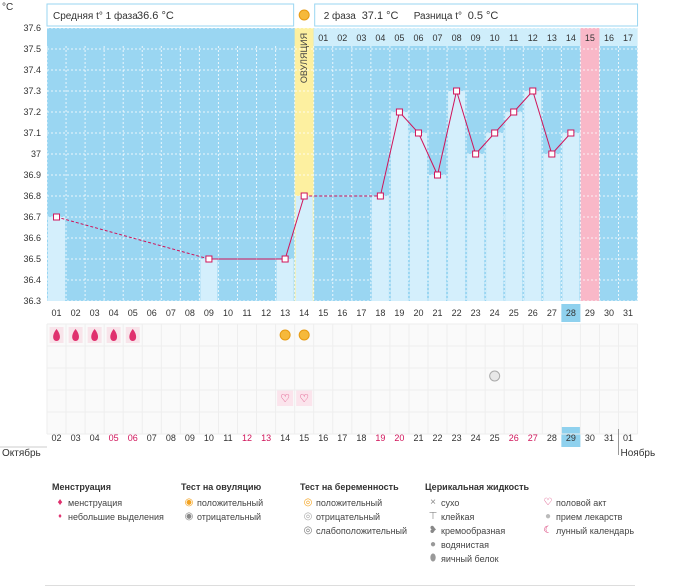 The height and width of the screenshot is (587, 675). I want to click on legend-item: прием лекарств, so click(589, 517).